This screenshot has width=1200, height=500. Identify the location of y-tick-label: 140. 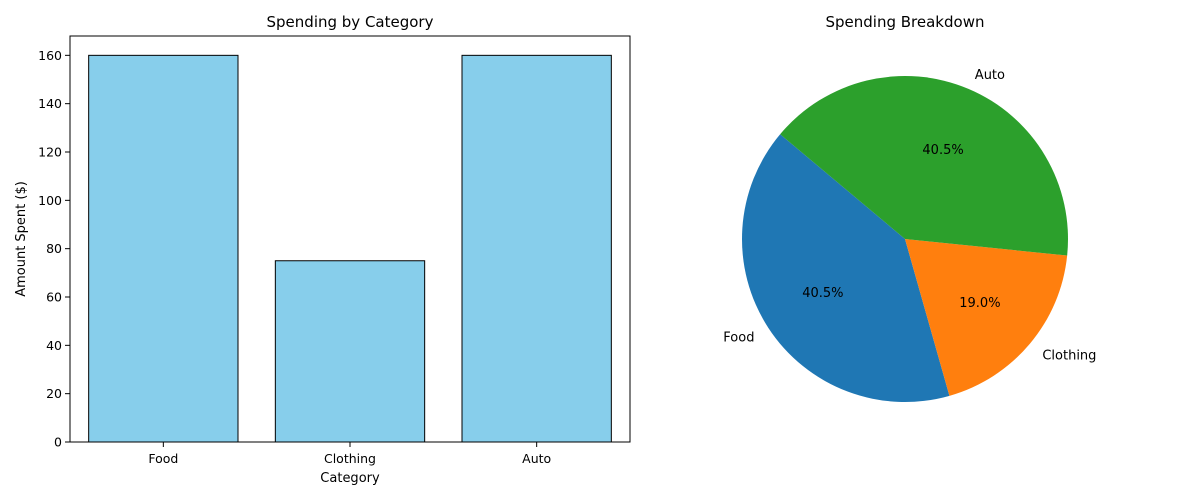
(50, 103).